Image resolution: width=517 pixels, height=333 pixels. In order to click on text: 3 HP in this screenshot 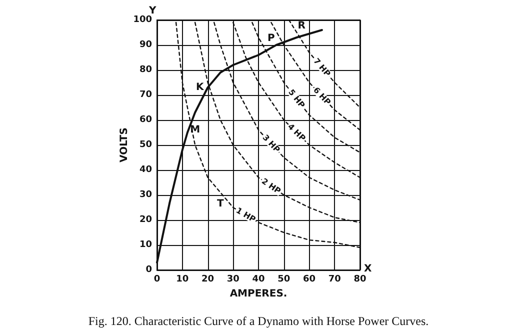, I will do `click(271, 144)`.